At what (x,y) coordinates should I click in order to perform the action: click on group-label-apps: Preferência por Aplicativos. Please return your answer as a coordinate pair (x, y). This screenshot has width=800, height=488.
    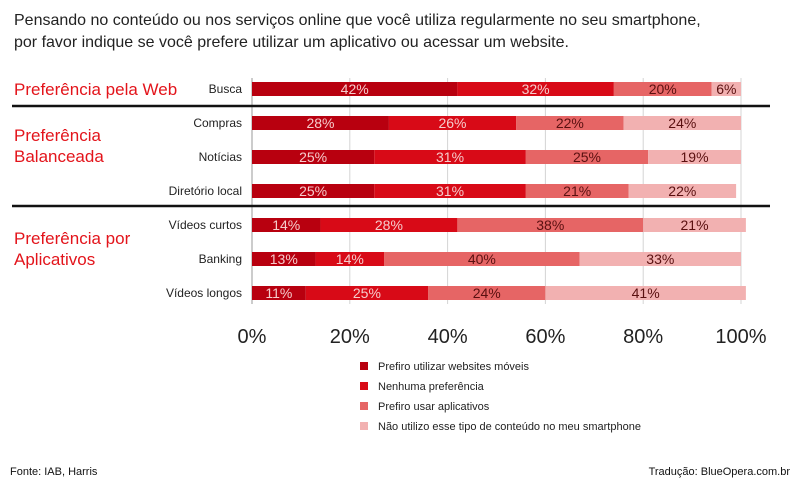
    Looking at the image, I should click on (72, 249).